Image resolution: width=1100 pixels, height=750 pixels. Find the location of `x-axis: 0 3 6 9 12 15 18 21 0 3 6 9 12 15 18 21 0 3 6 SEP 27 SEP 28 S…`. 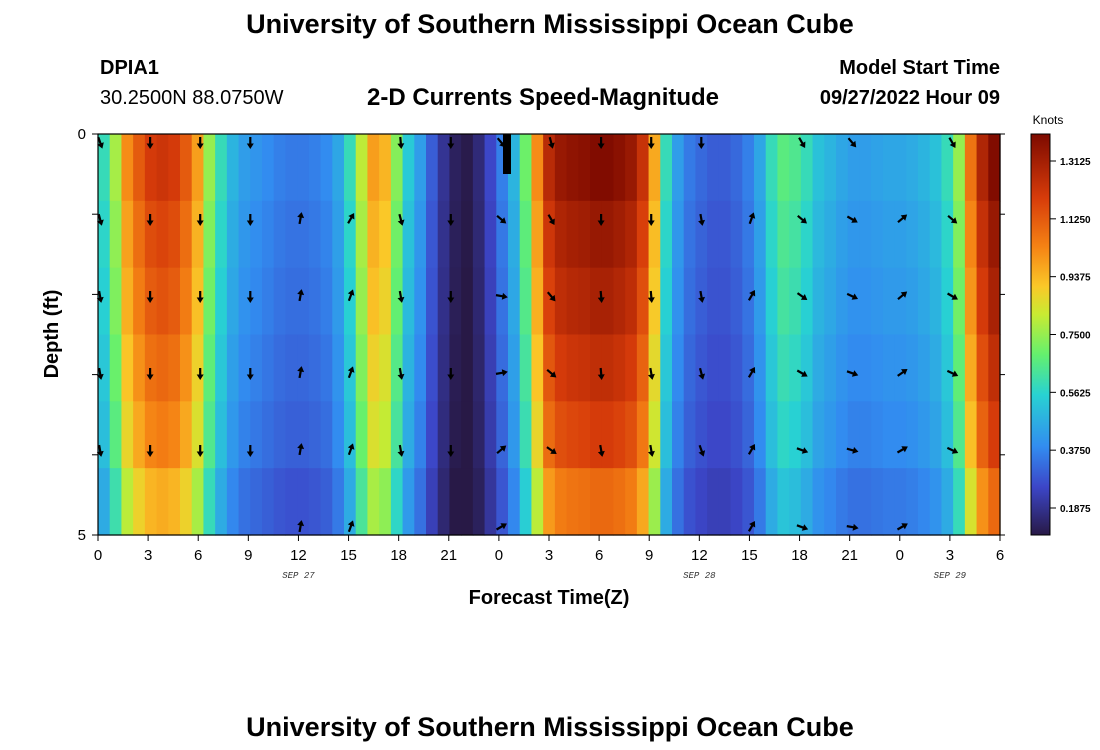

x-axis: 0 3 6 9 12 15 18 21 0 3 6 9 12 15 18 21 0 3 6 SEP 27 SEP 28 S… is located at coordinates (549, 558).